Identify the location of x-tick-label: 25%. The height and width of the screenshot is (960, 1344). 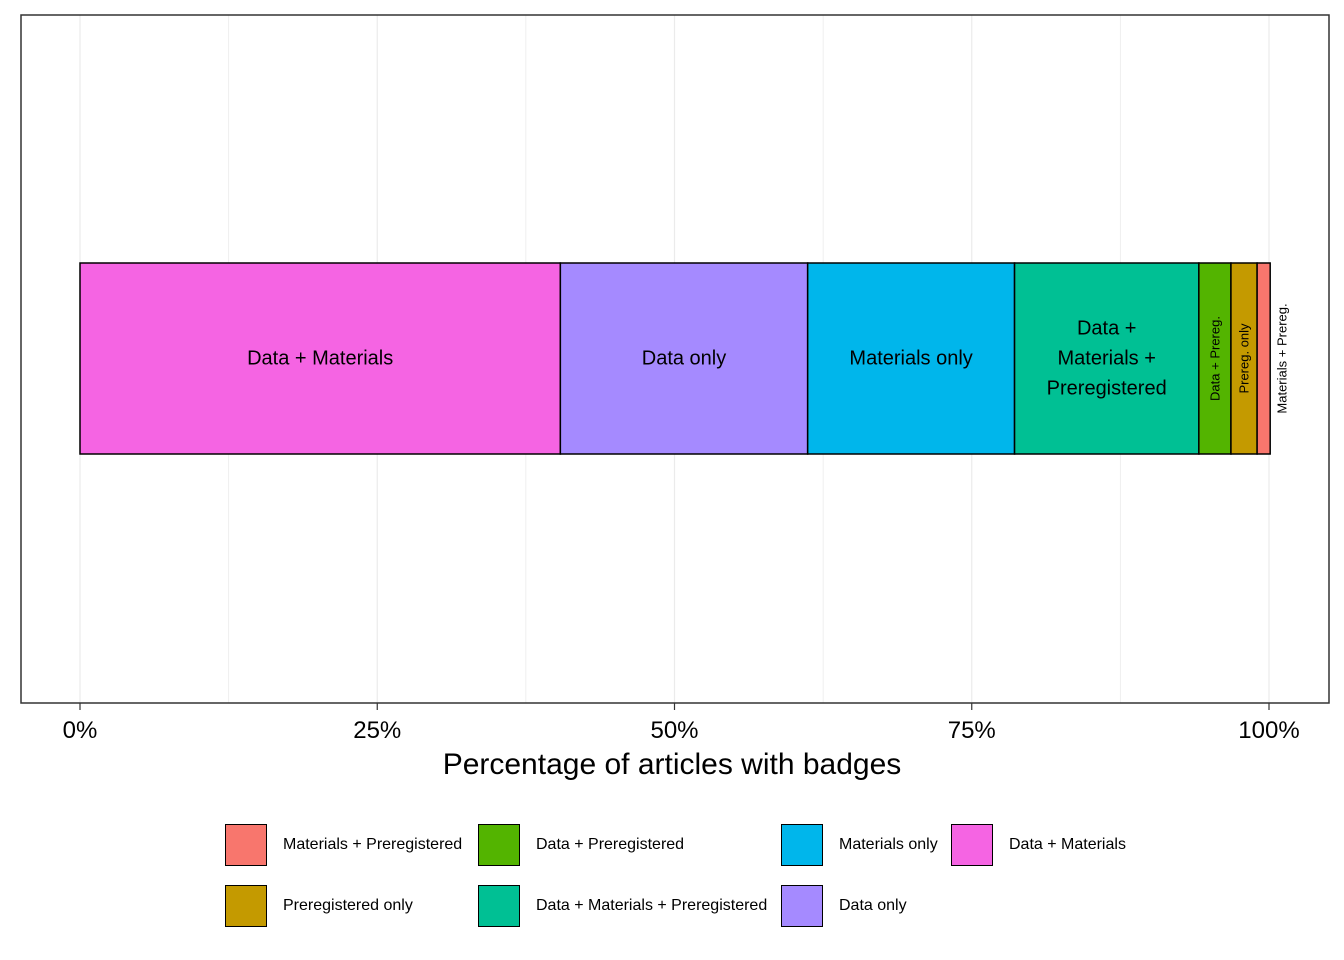
(377, 730).